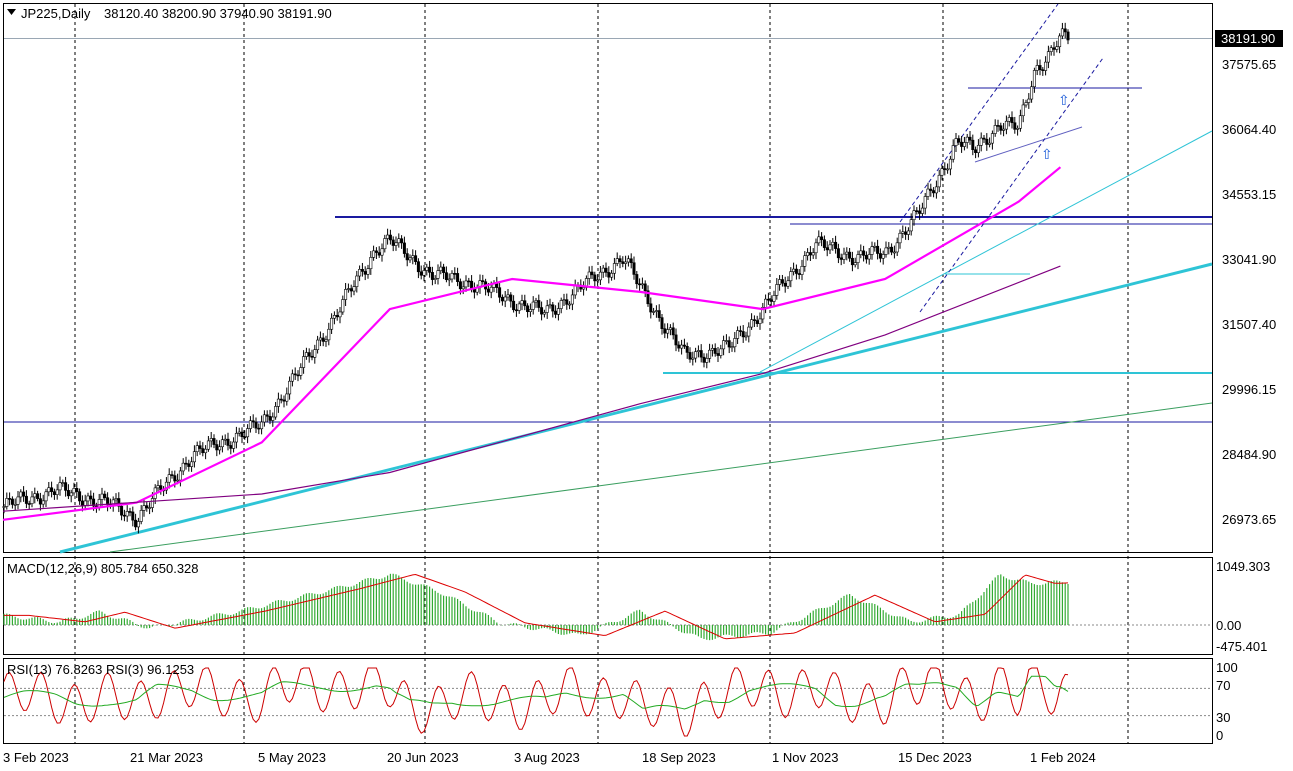  Describe the element at coordinates (608, 606) in the screenshot. I see `macd-pane` at that location.